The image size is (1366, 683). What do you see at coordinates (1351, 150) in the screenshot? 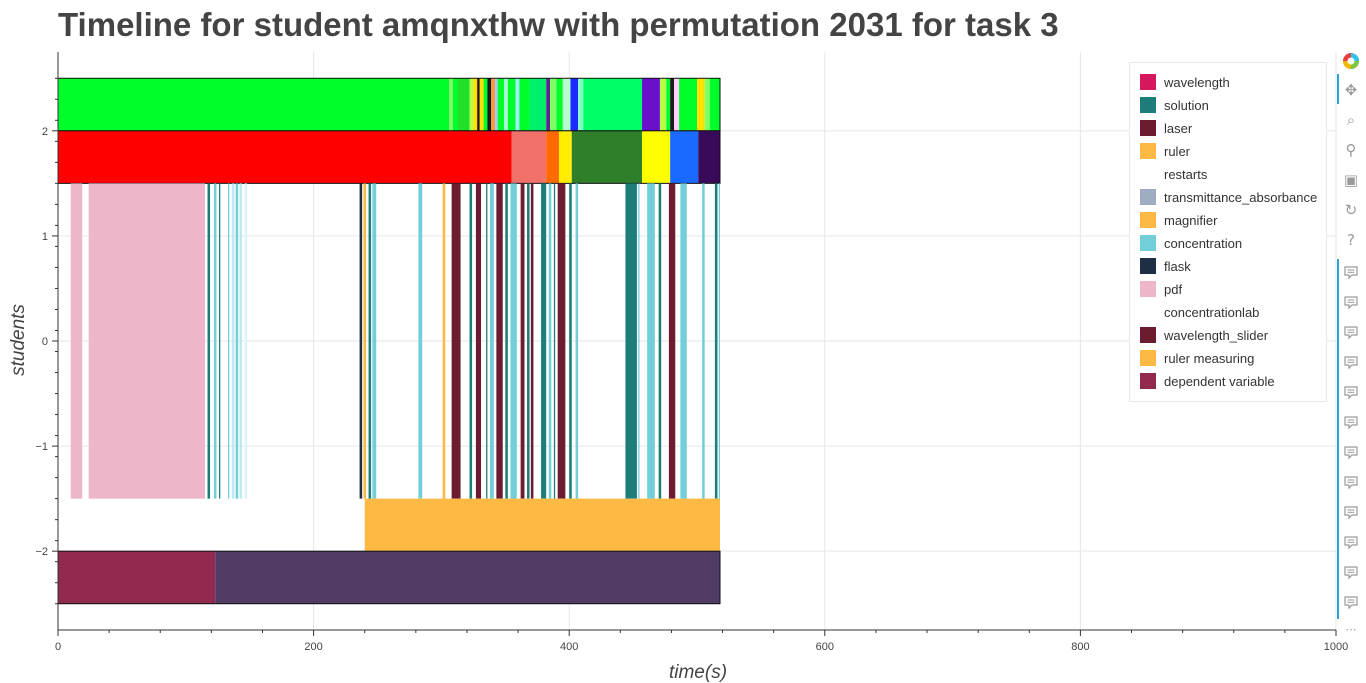
I see `wheel-zoom-icon: ⚲` at bounding box center [1351, 150].